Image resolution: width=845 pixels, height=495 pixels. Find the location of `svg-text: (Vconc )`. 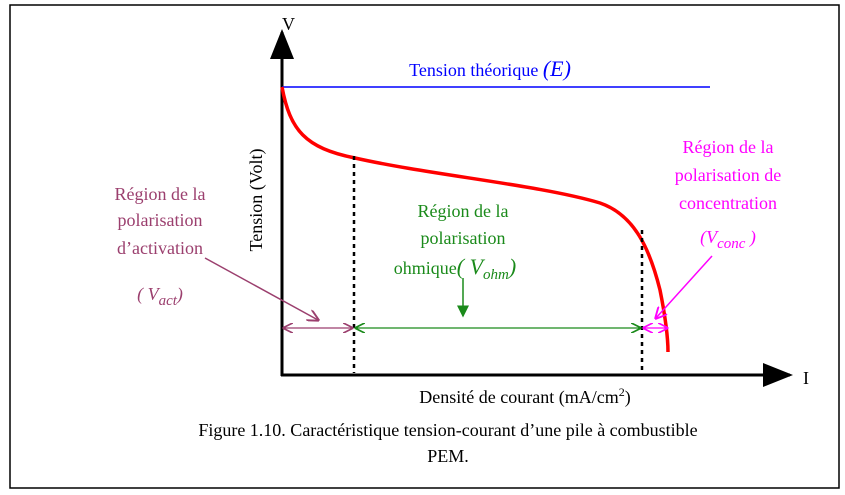

svg-text: (Vconc ) is located at coordinates (728, 239).